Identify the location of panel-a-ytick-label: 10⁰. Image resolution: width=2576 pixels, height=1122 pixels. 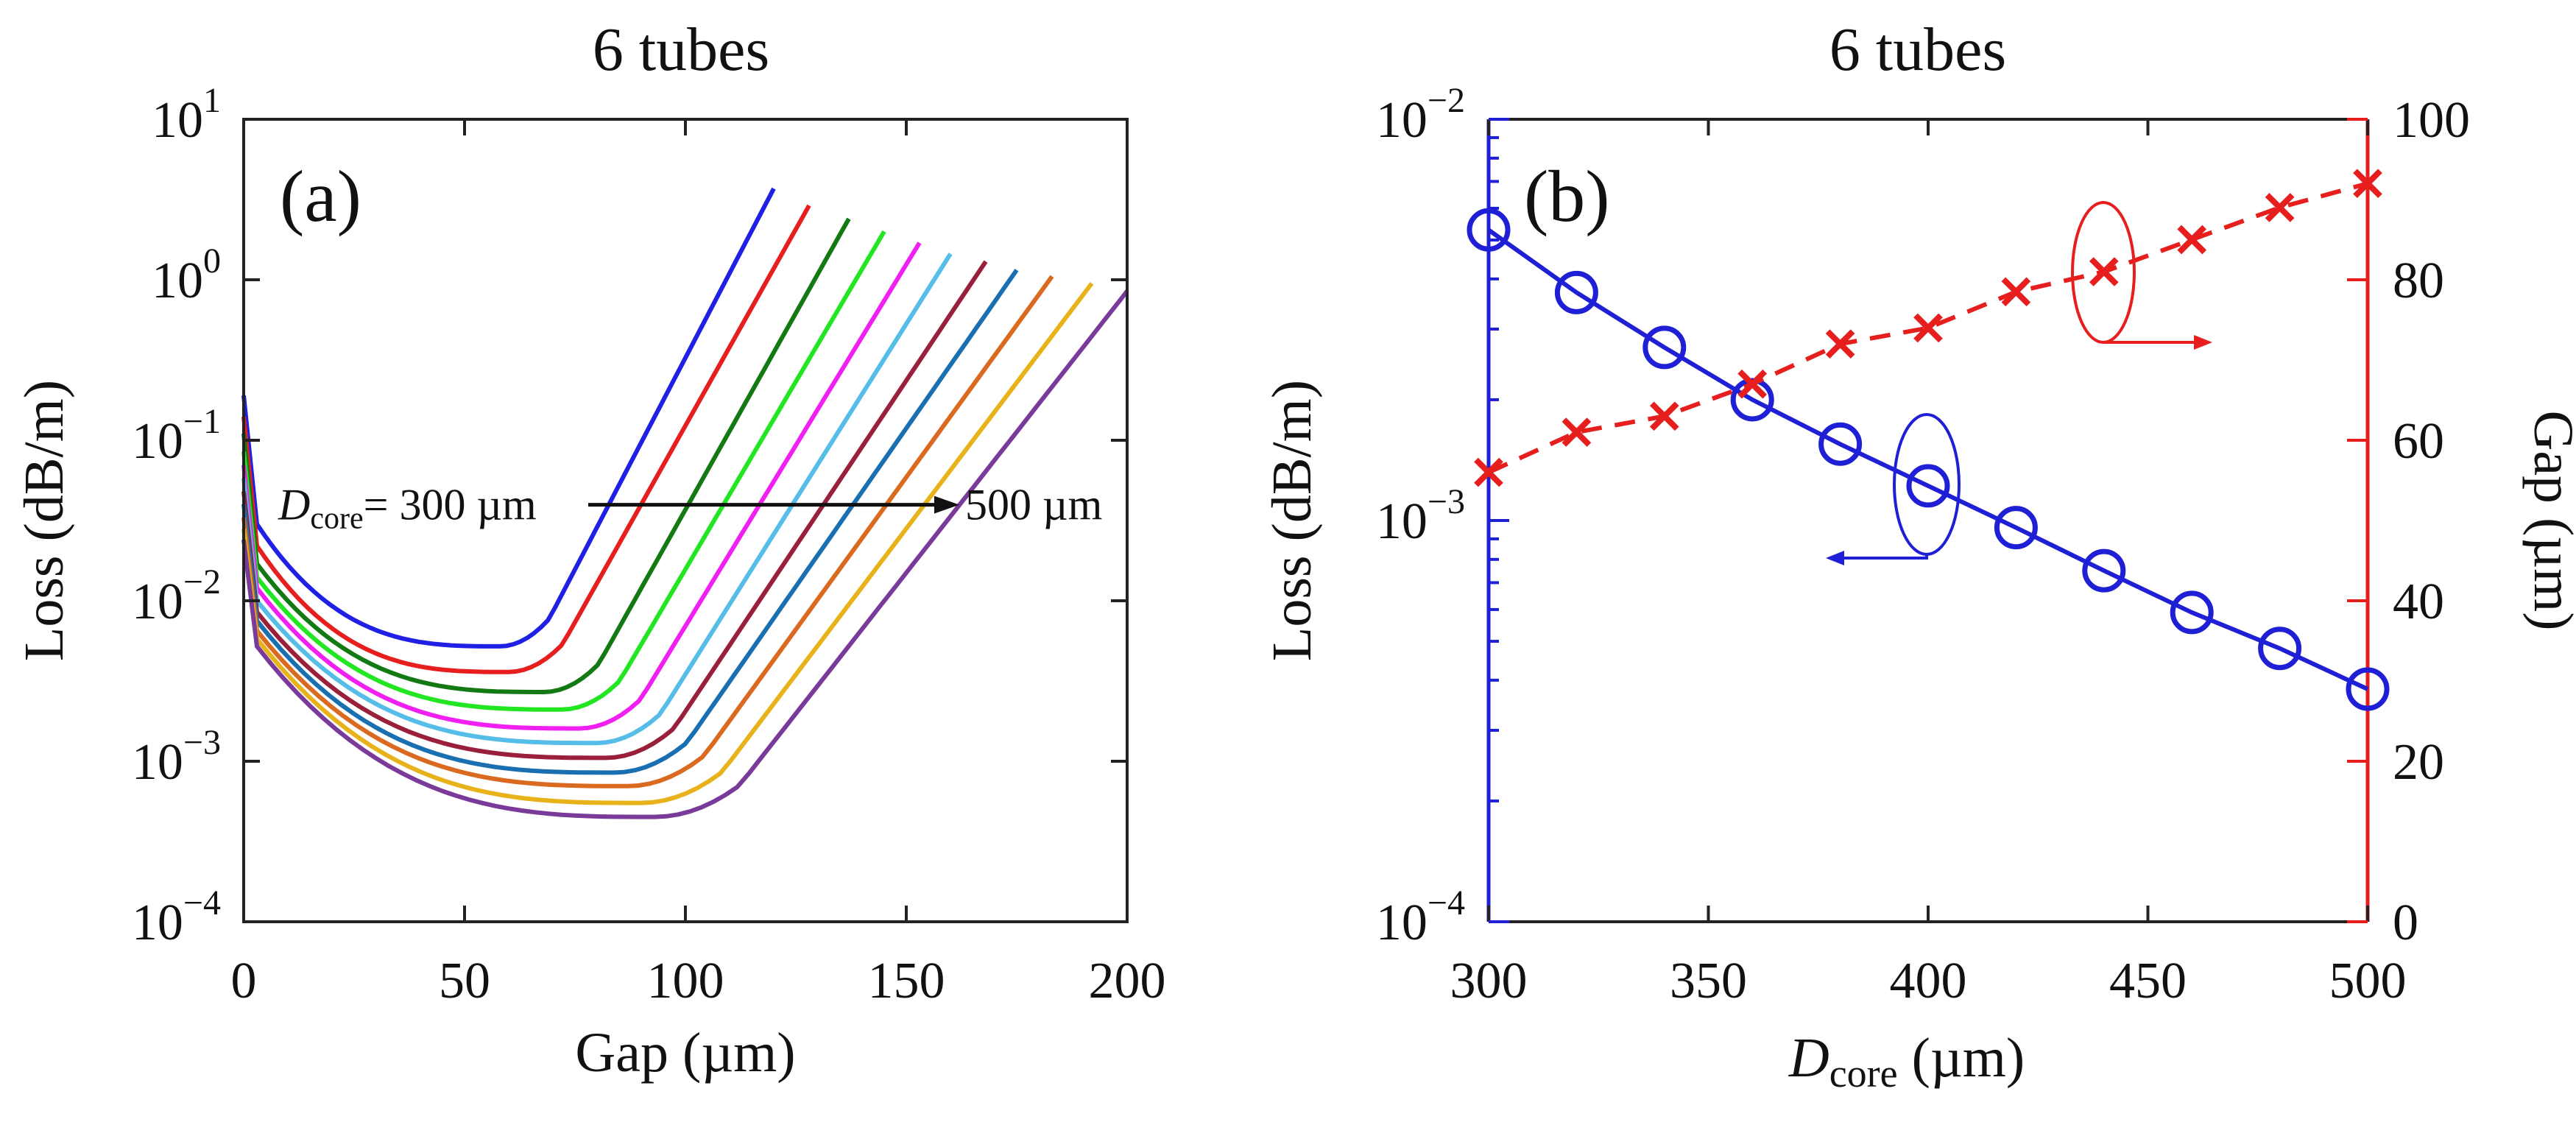
(186, 275).